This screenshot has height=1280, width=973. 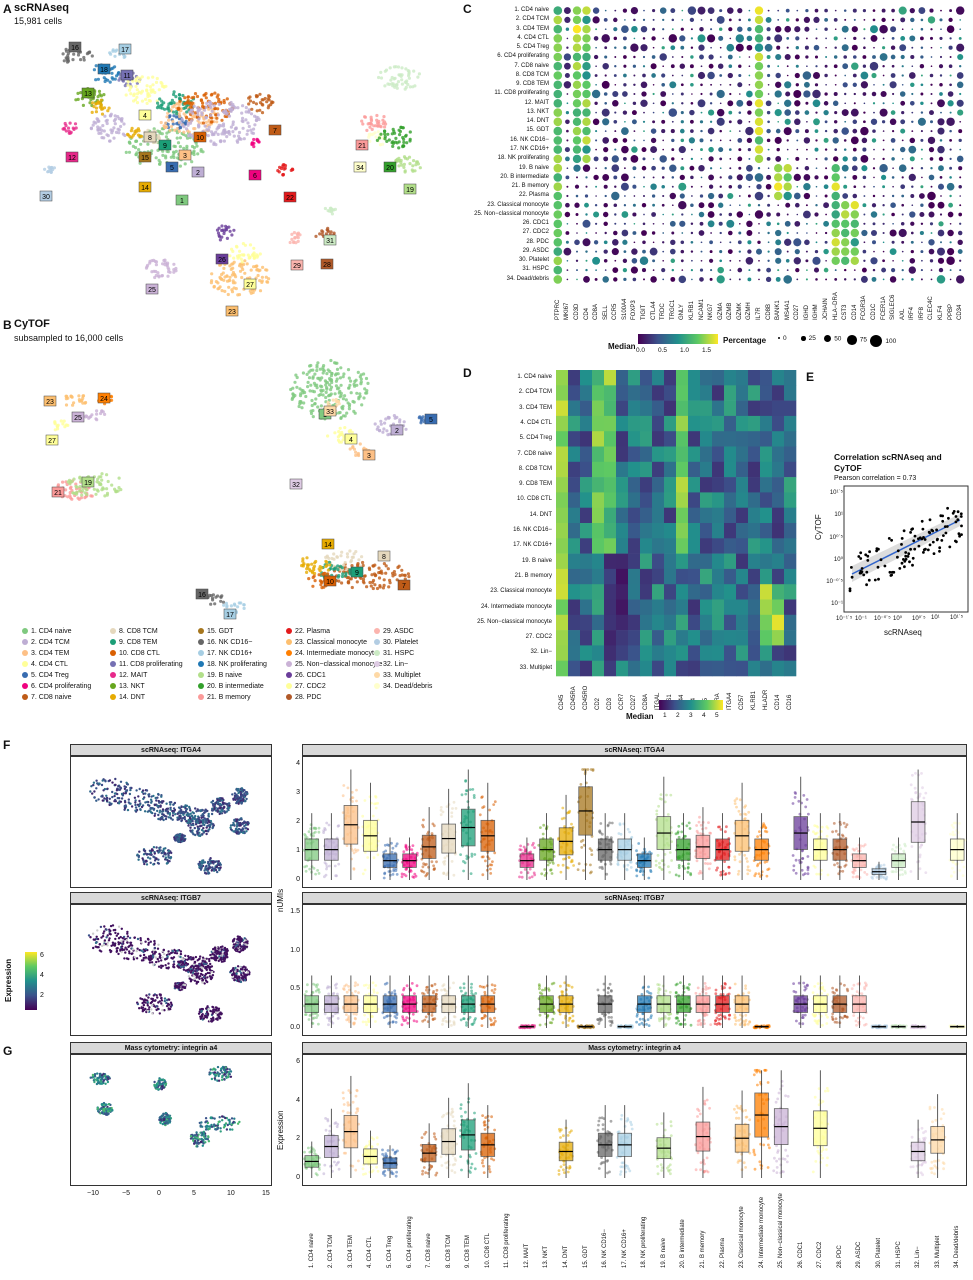 I want to click on umap-b-label-7: 7, so click(x=404, y=585).